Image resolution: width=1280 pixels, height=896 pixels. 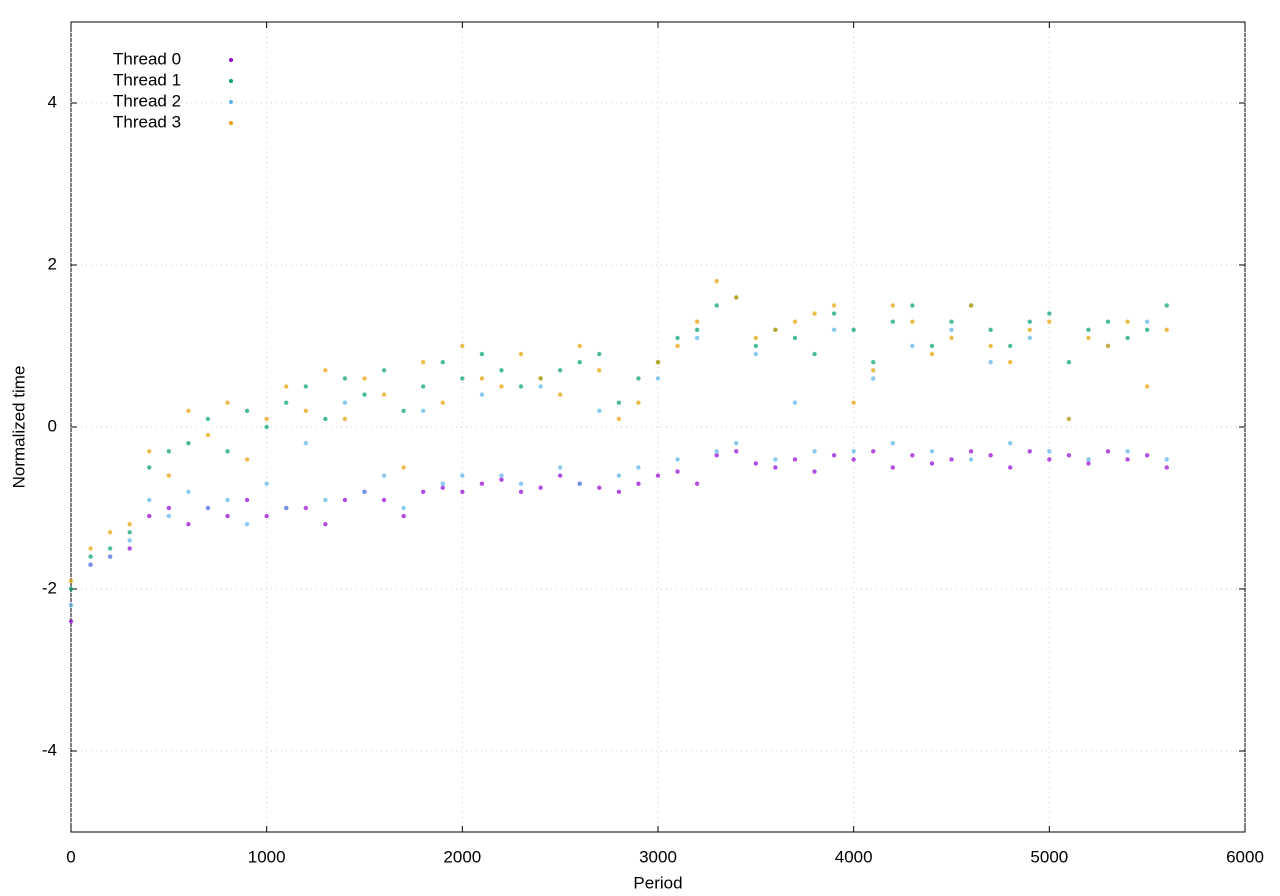 I want to click on y-tick-label: 2, so click(x=52, y=263).